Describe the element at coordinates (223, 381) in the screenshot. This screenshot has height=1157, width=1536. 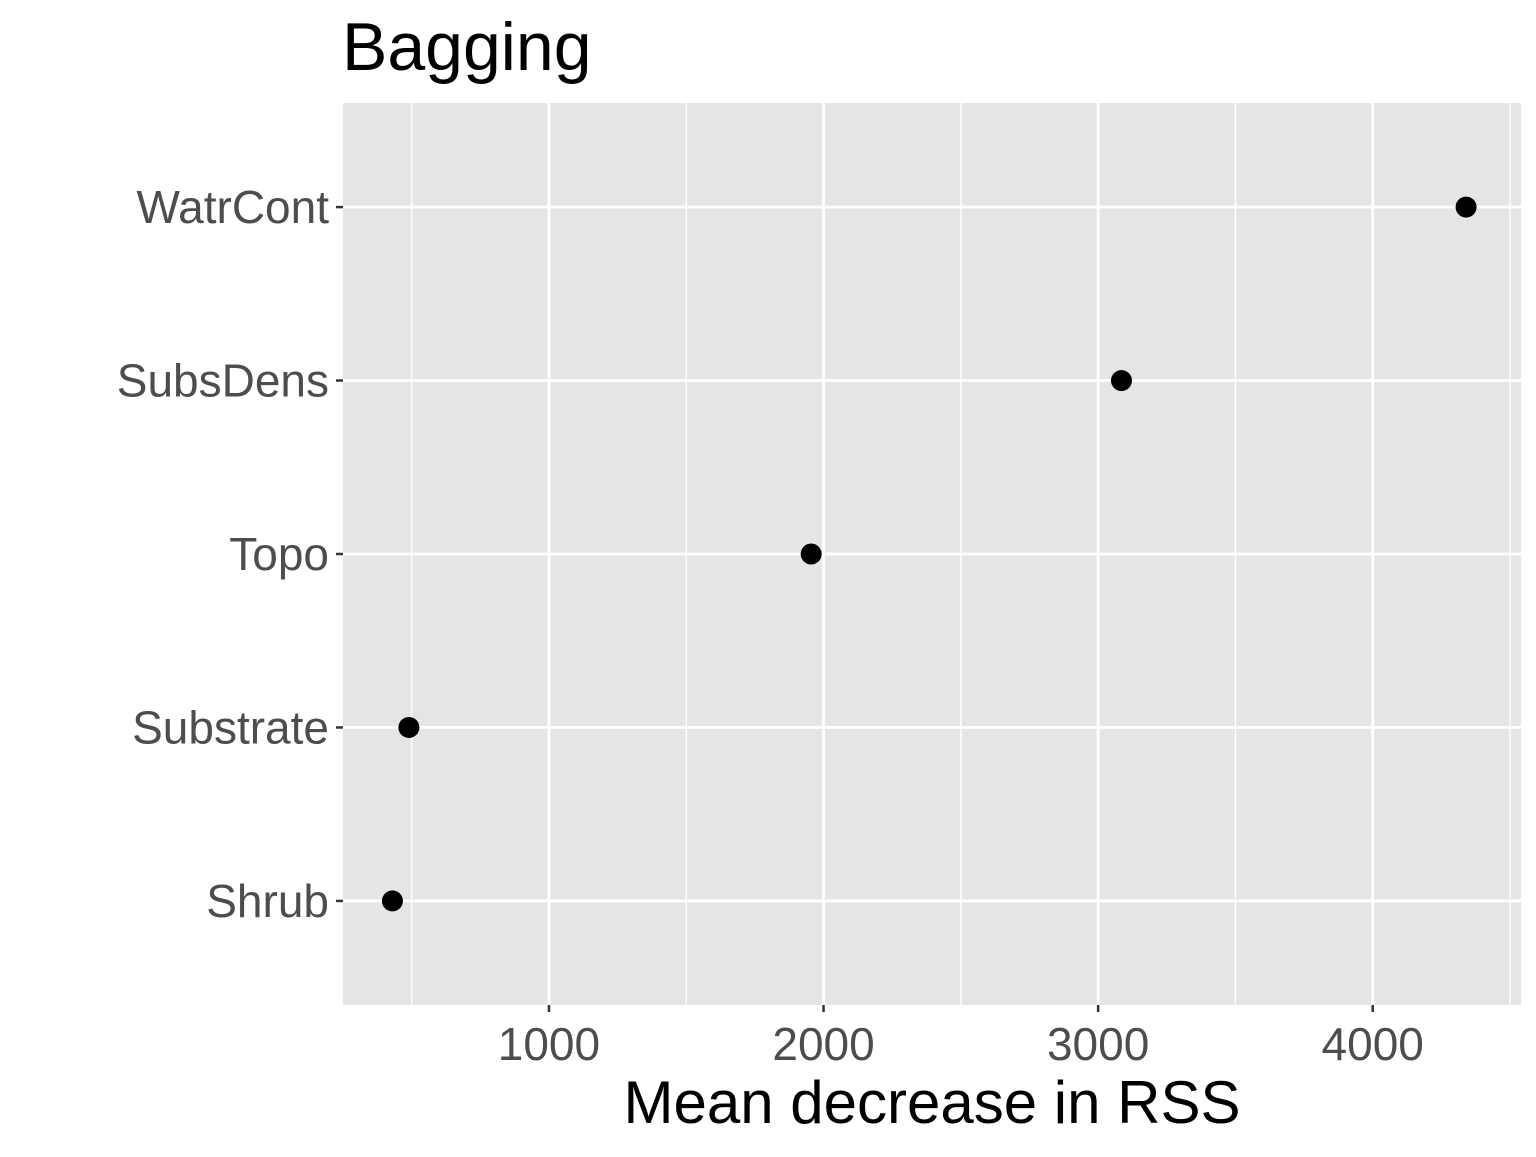
I see `y-tick-label: SubsDens` at that location.